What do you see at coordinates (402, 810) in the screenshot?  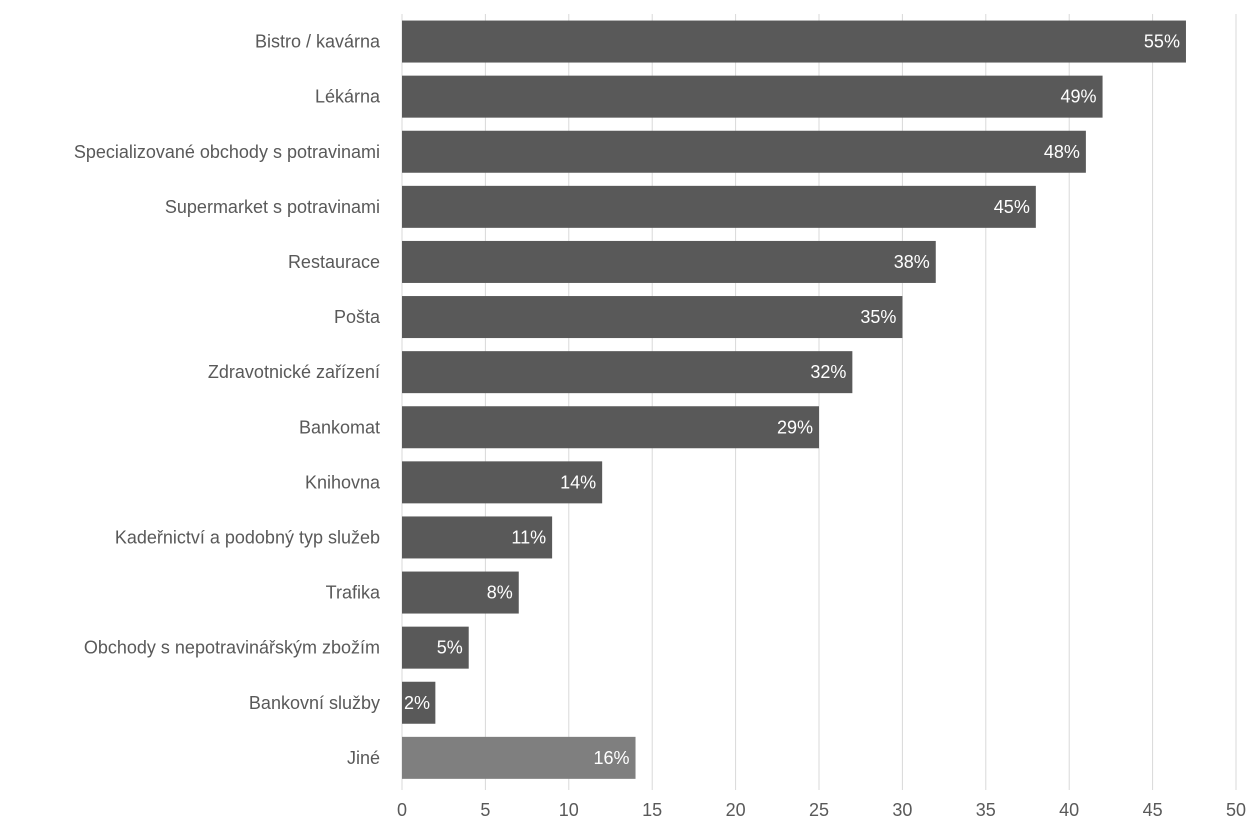 I see `x-tick-label: 0` at bounding box center [402, 810].